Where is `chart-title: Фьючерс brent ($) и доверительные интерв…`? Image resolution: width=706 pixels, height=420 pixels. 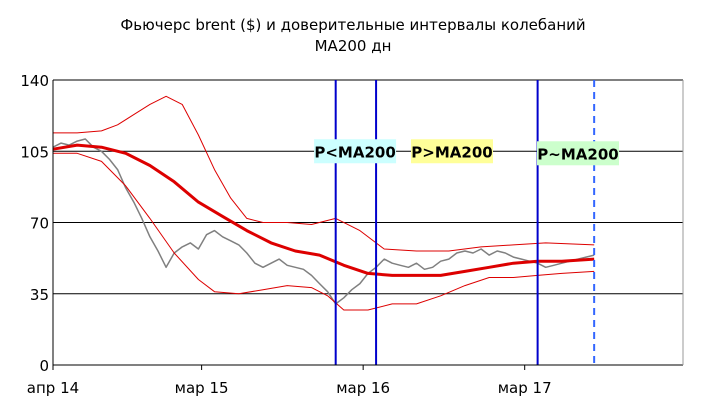 chart-title: Фьючерс brent ($) и доверительные интерв… is located at coordinates (353, 25).